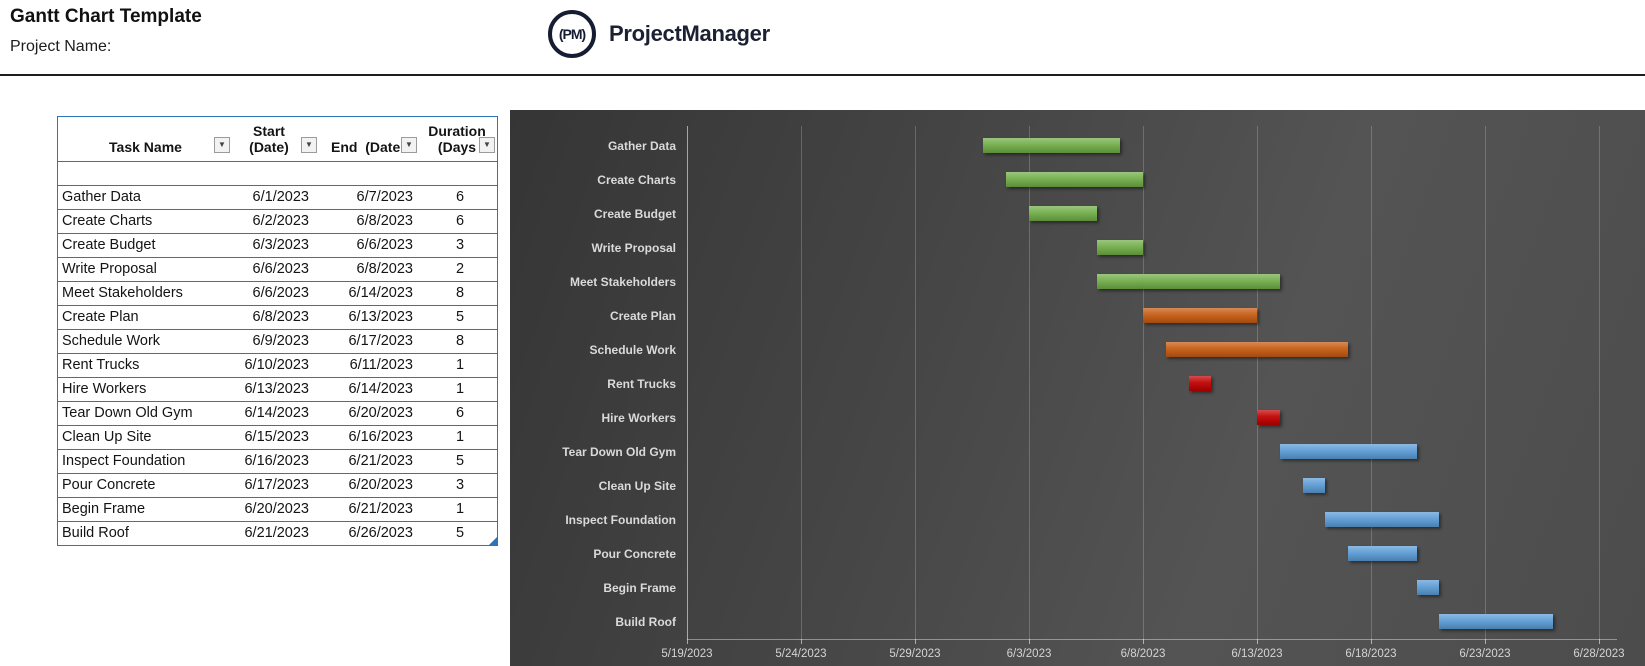  I want to click on table-row: Rent Trucks 6/10/2023 6/11/2023 1, so click(277, 366).